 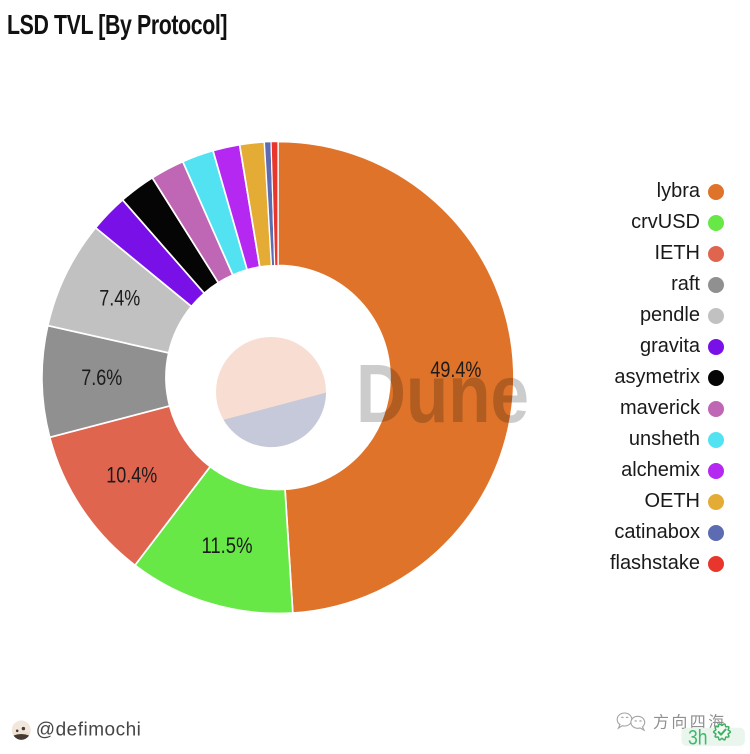 I want to click on svg-text: 7.6%, so click(x=101, y=377).